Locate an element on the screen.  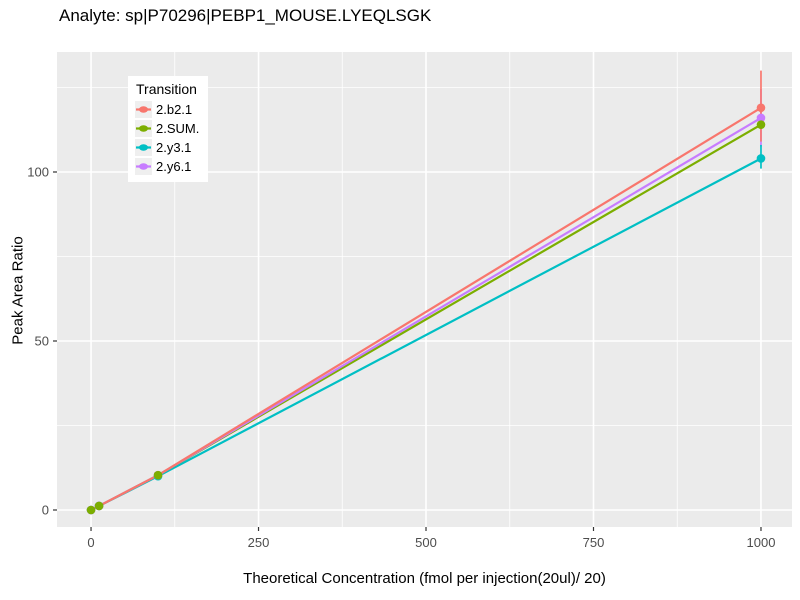
legend-item-2.y6.1: 2.y6.1 is located at coordinates (167, 166).